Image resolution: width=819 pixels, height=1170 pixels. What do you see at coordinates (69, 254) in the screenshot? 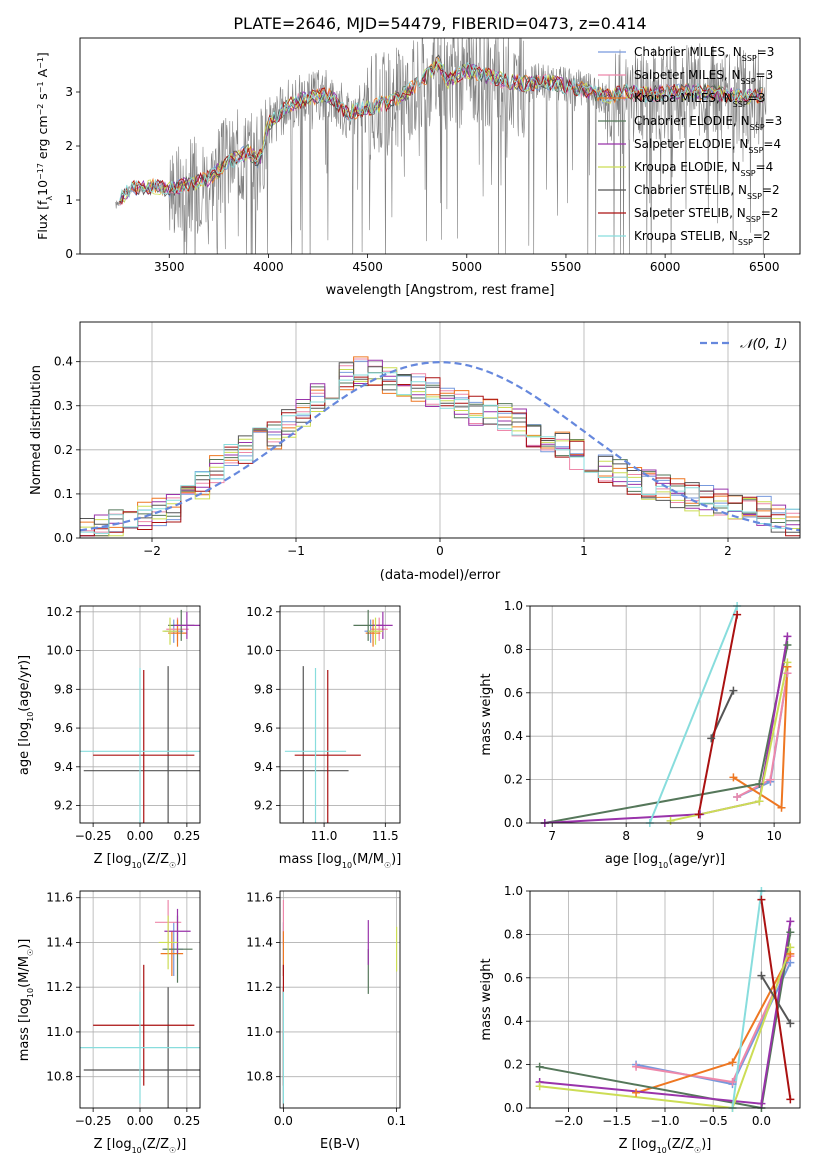
I see `y-tick-label: 0` at bounding box center [69, 254].